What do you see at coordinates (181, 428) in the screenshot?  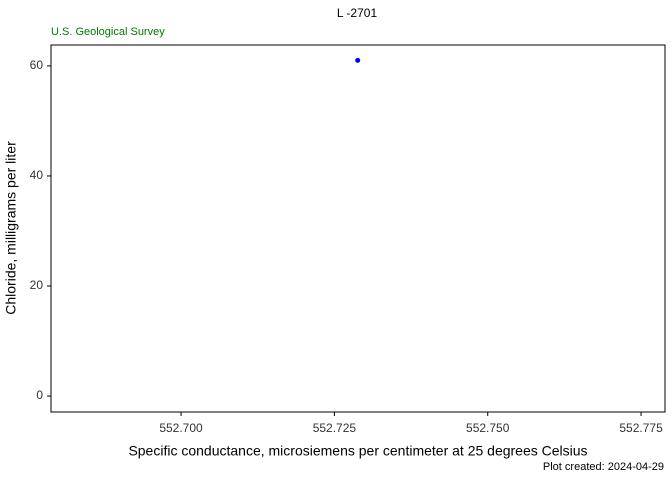 I see `x-tick-label: 552.700` at bounding box center [181, 428].